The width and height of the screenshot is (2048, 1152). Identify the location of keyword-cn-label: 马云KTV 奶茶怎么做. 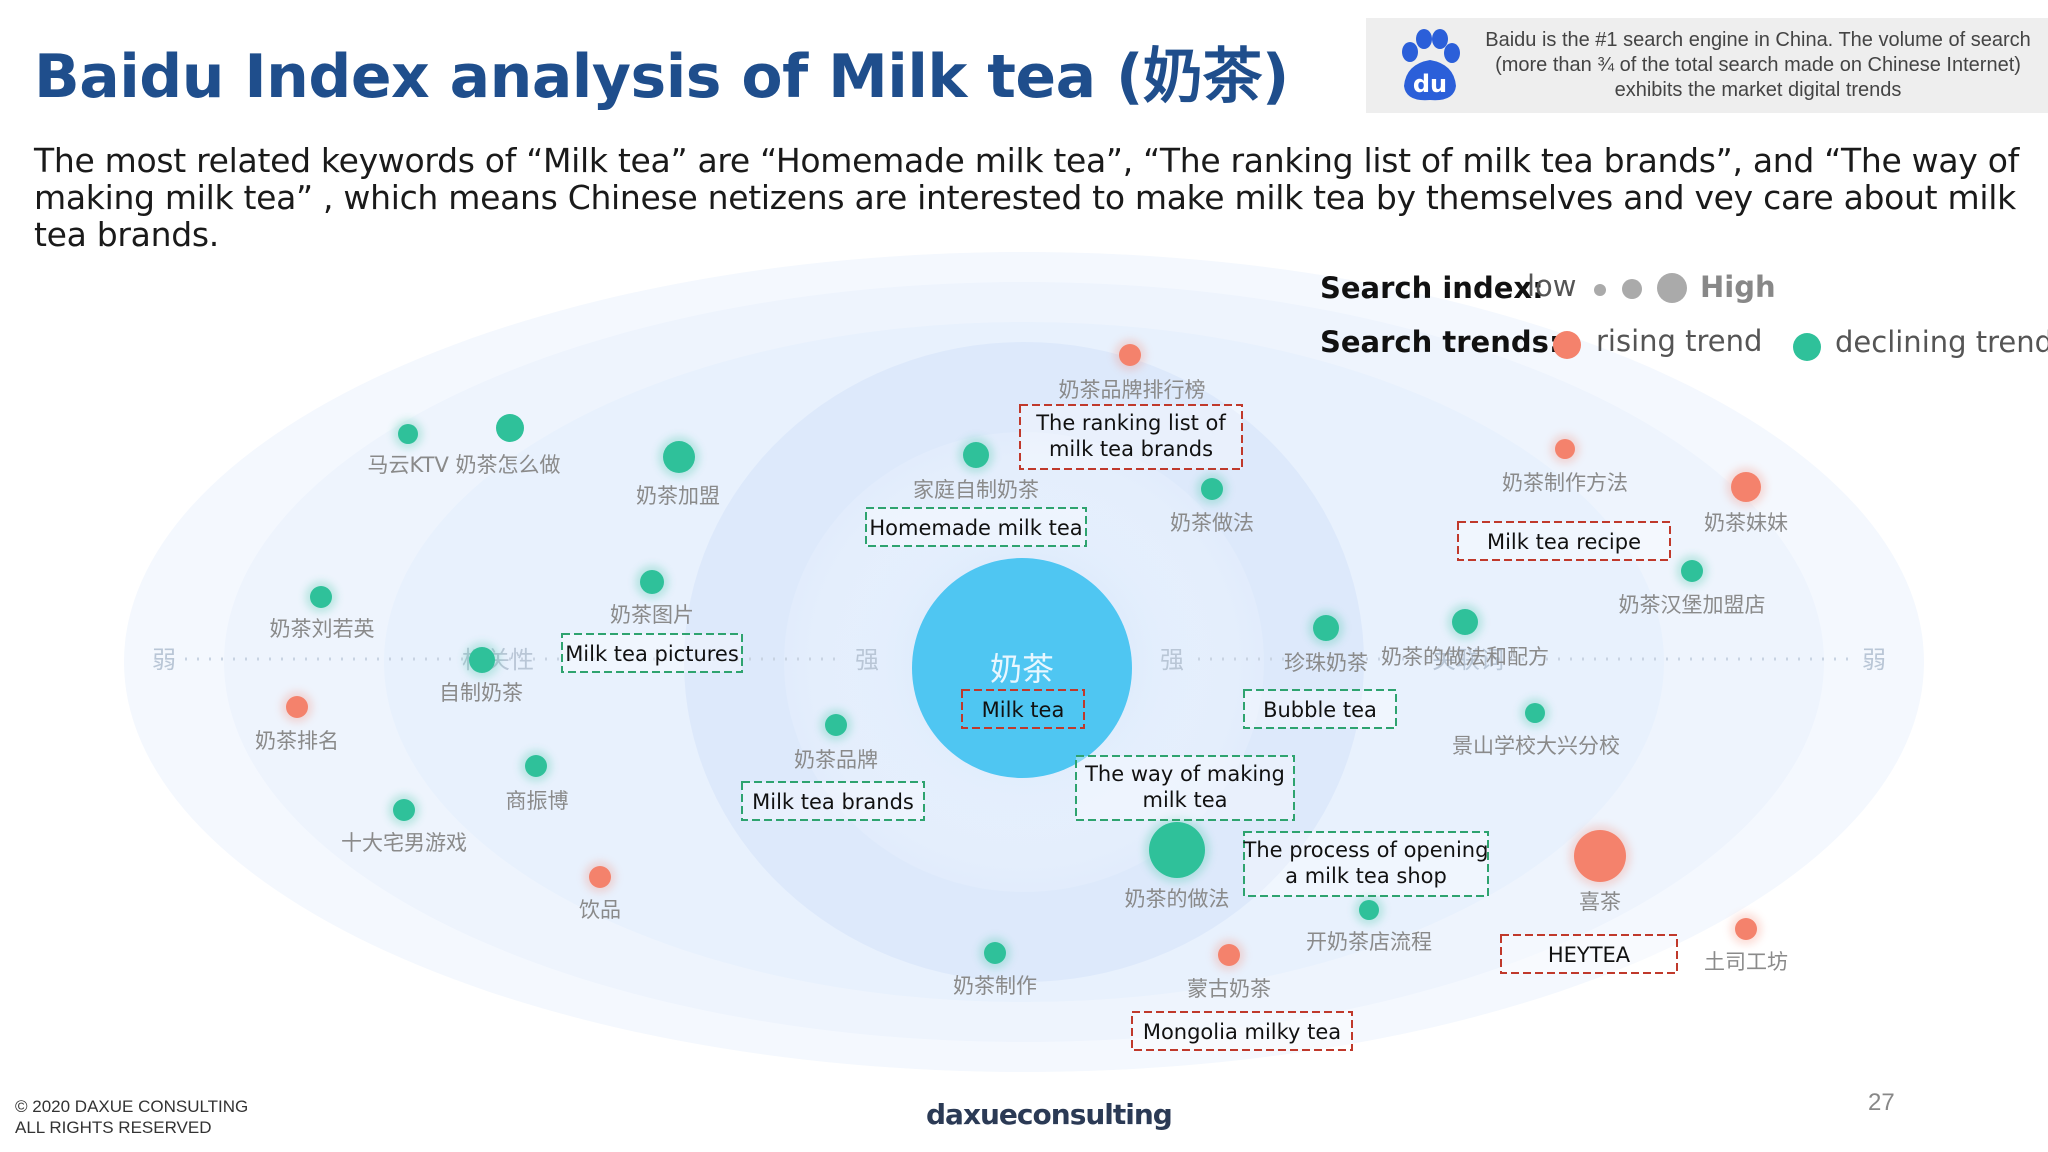
(463, 465).